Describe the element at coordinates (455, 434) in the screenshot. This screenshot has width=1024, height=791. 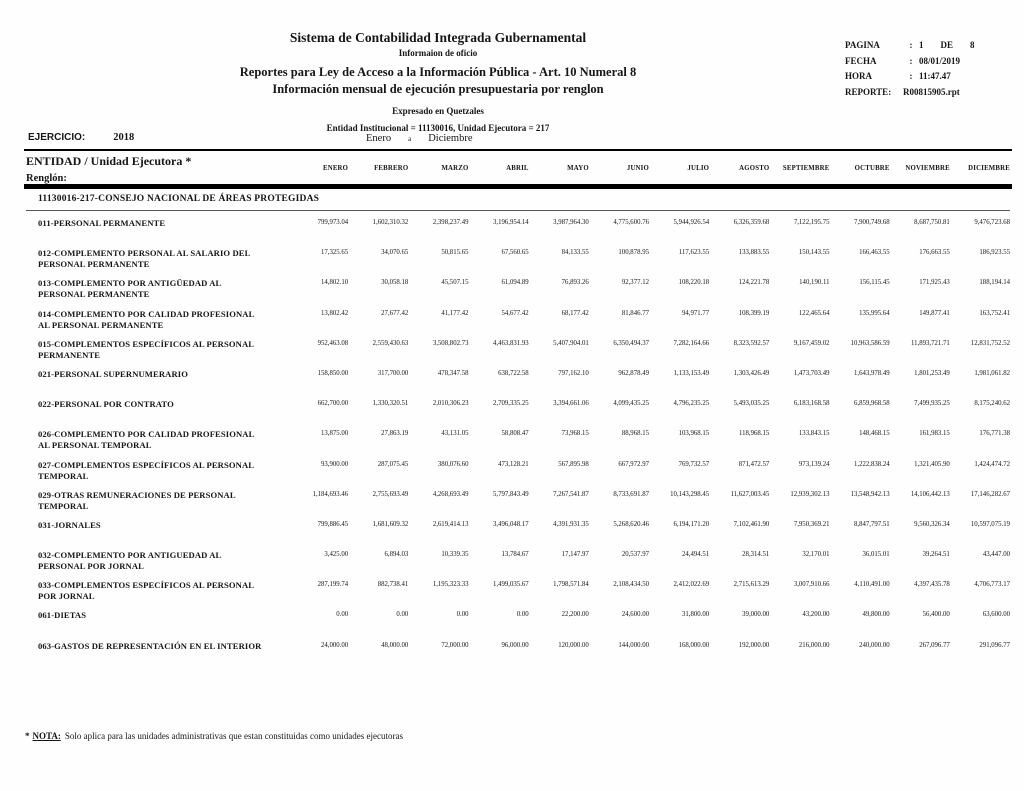
I see `cell-value: 43,131.05` at that location.